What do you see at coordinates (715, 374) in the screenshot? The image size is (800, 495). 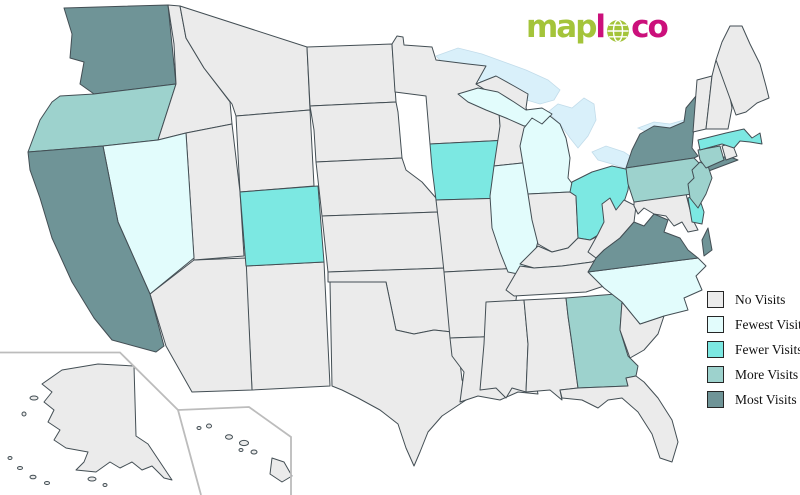 I see `legend-swatch-more-visits` at bounding box center [715, 374].